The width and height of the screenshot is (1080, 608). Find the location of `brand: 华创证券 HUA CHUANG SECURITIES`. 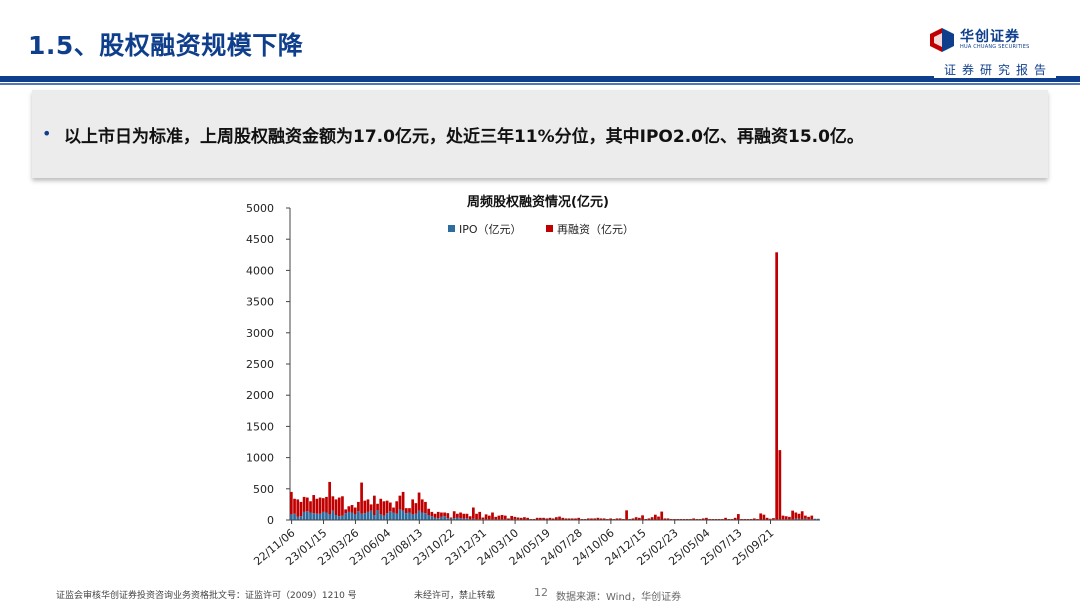

brand: 华创证券 HUA CHUANG SECURITIES is located at coordinates (986, 41).